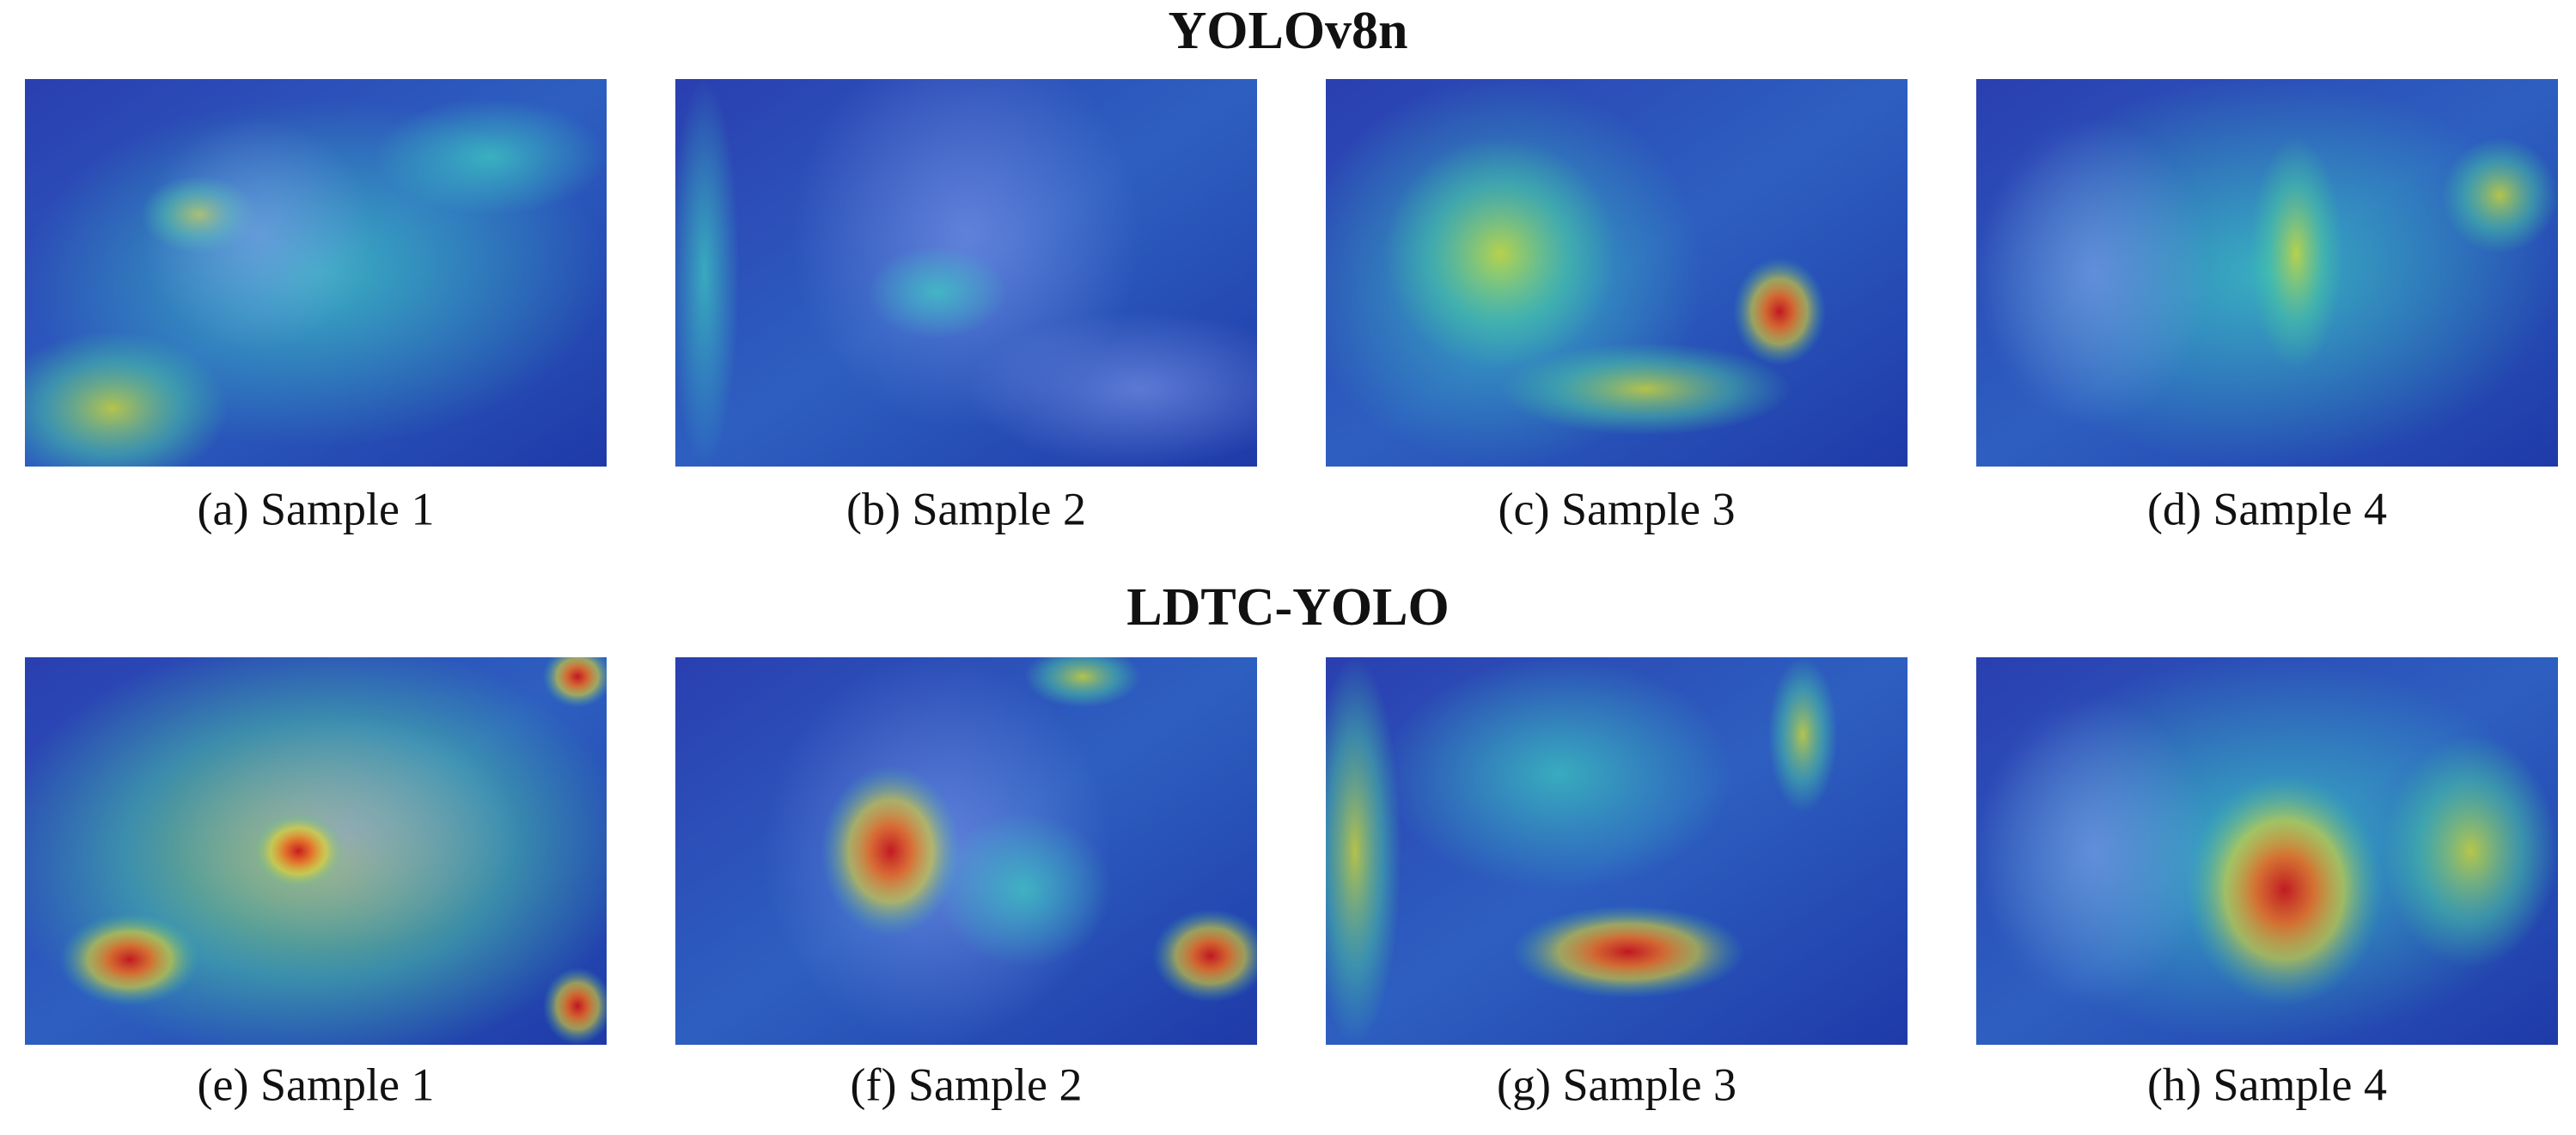 The height and width of the screenshot is (1135, 2576). Describe the element at coordinates (1617, 508) in the screenshot. I see `panel-caption: (c) Sample 3` at that location.